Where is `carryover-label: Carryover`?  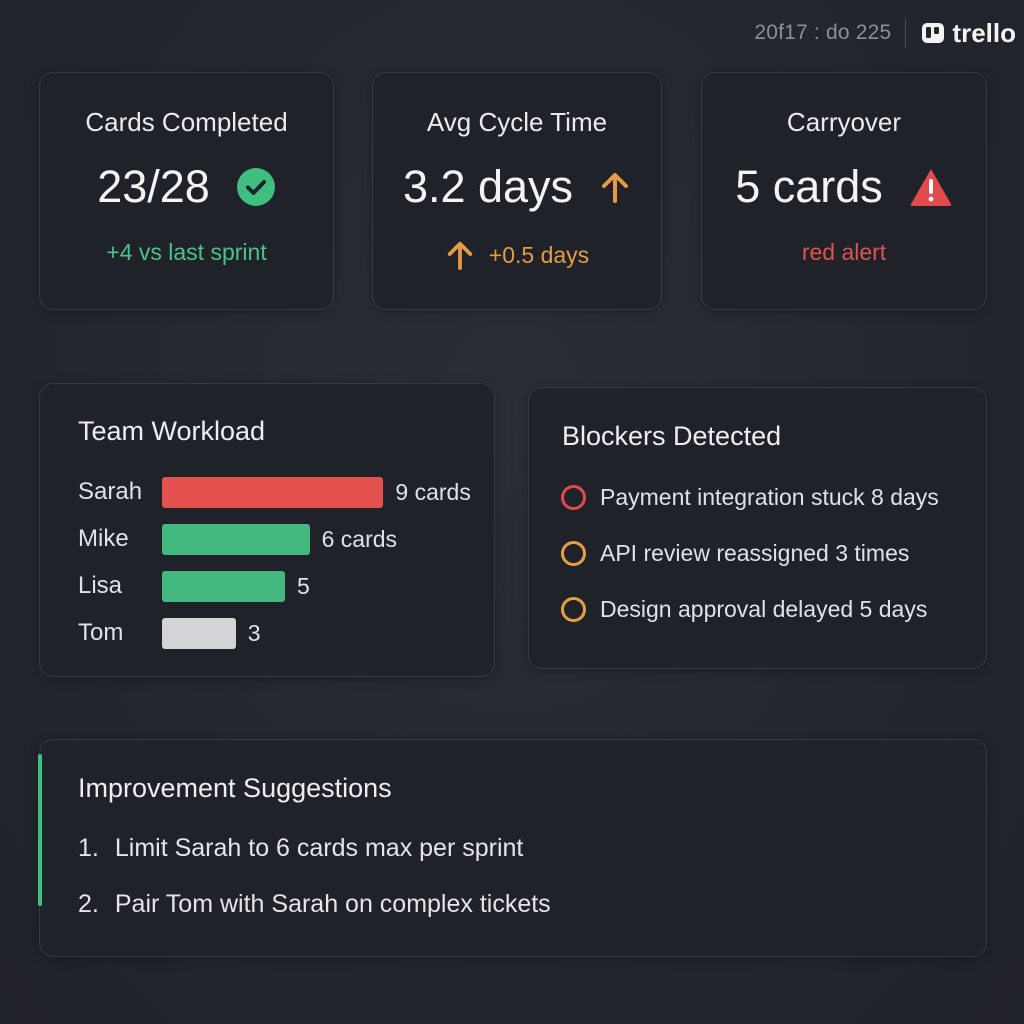 carryover-label: Carryover is located at coordinates (844, 122).